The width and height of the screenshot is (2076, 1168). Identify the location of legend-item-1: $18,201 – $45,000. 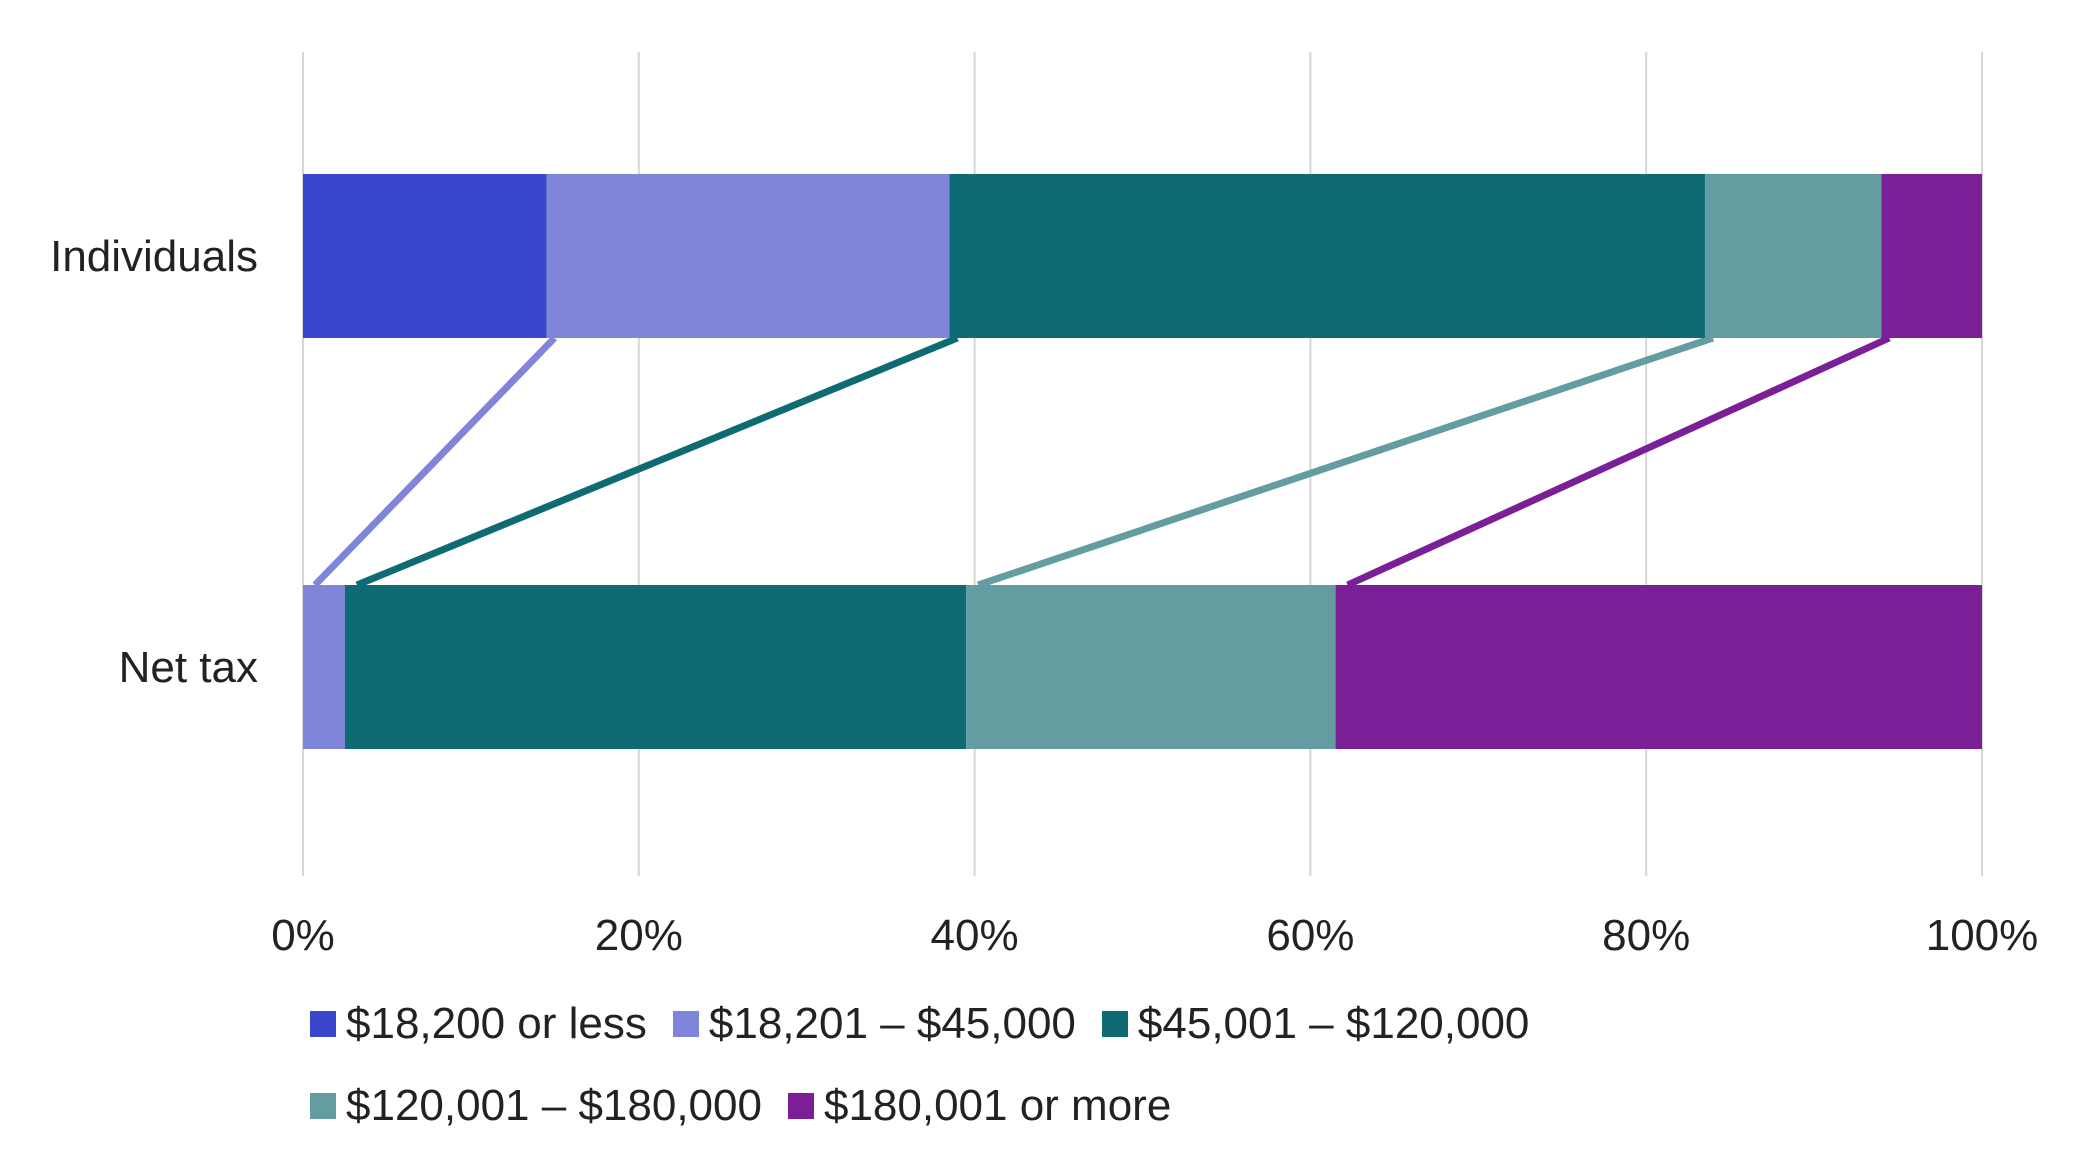
(874, 1024).